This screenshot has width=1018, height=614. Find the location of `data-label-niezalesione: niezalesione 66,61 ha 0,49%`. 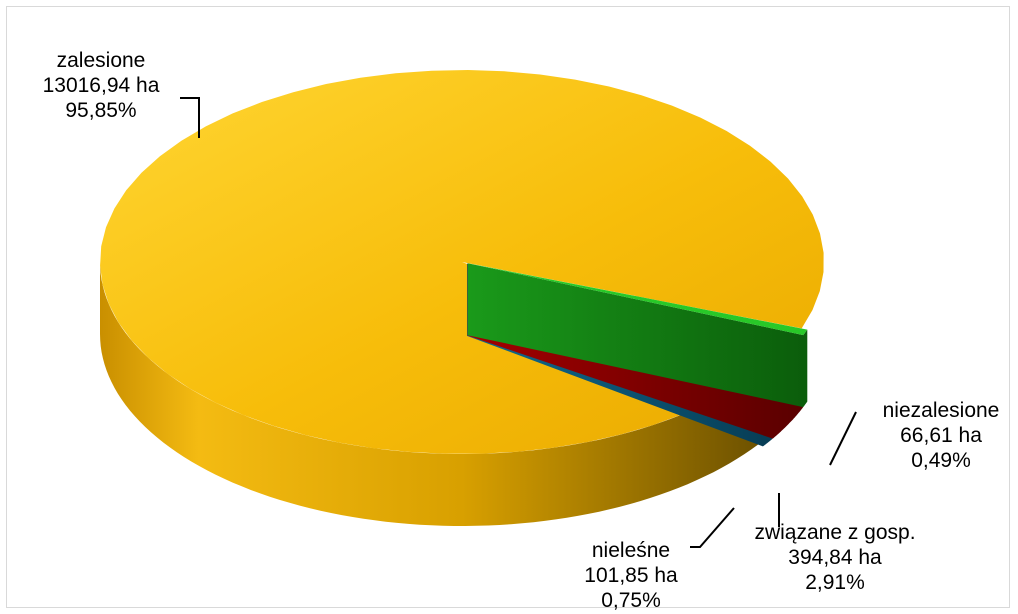

data-label-niezalesione: niezalesione 66,61 ha 0,49% is located at coordinates (941, 435).